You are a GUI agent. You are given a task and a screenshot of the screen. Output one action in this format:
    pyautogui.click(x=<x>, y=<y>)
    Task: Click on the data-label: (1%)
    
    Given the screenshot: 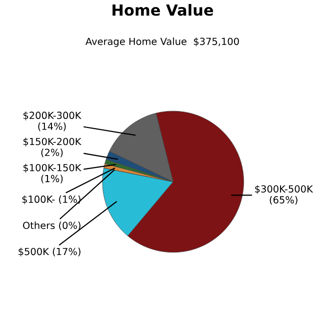 What is the action you would take?
    pyautogui.click(x=52, y=179)
    